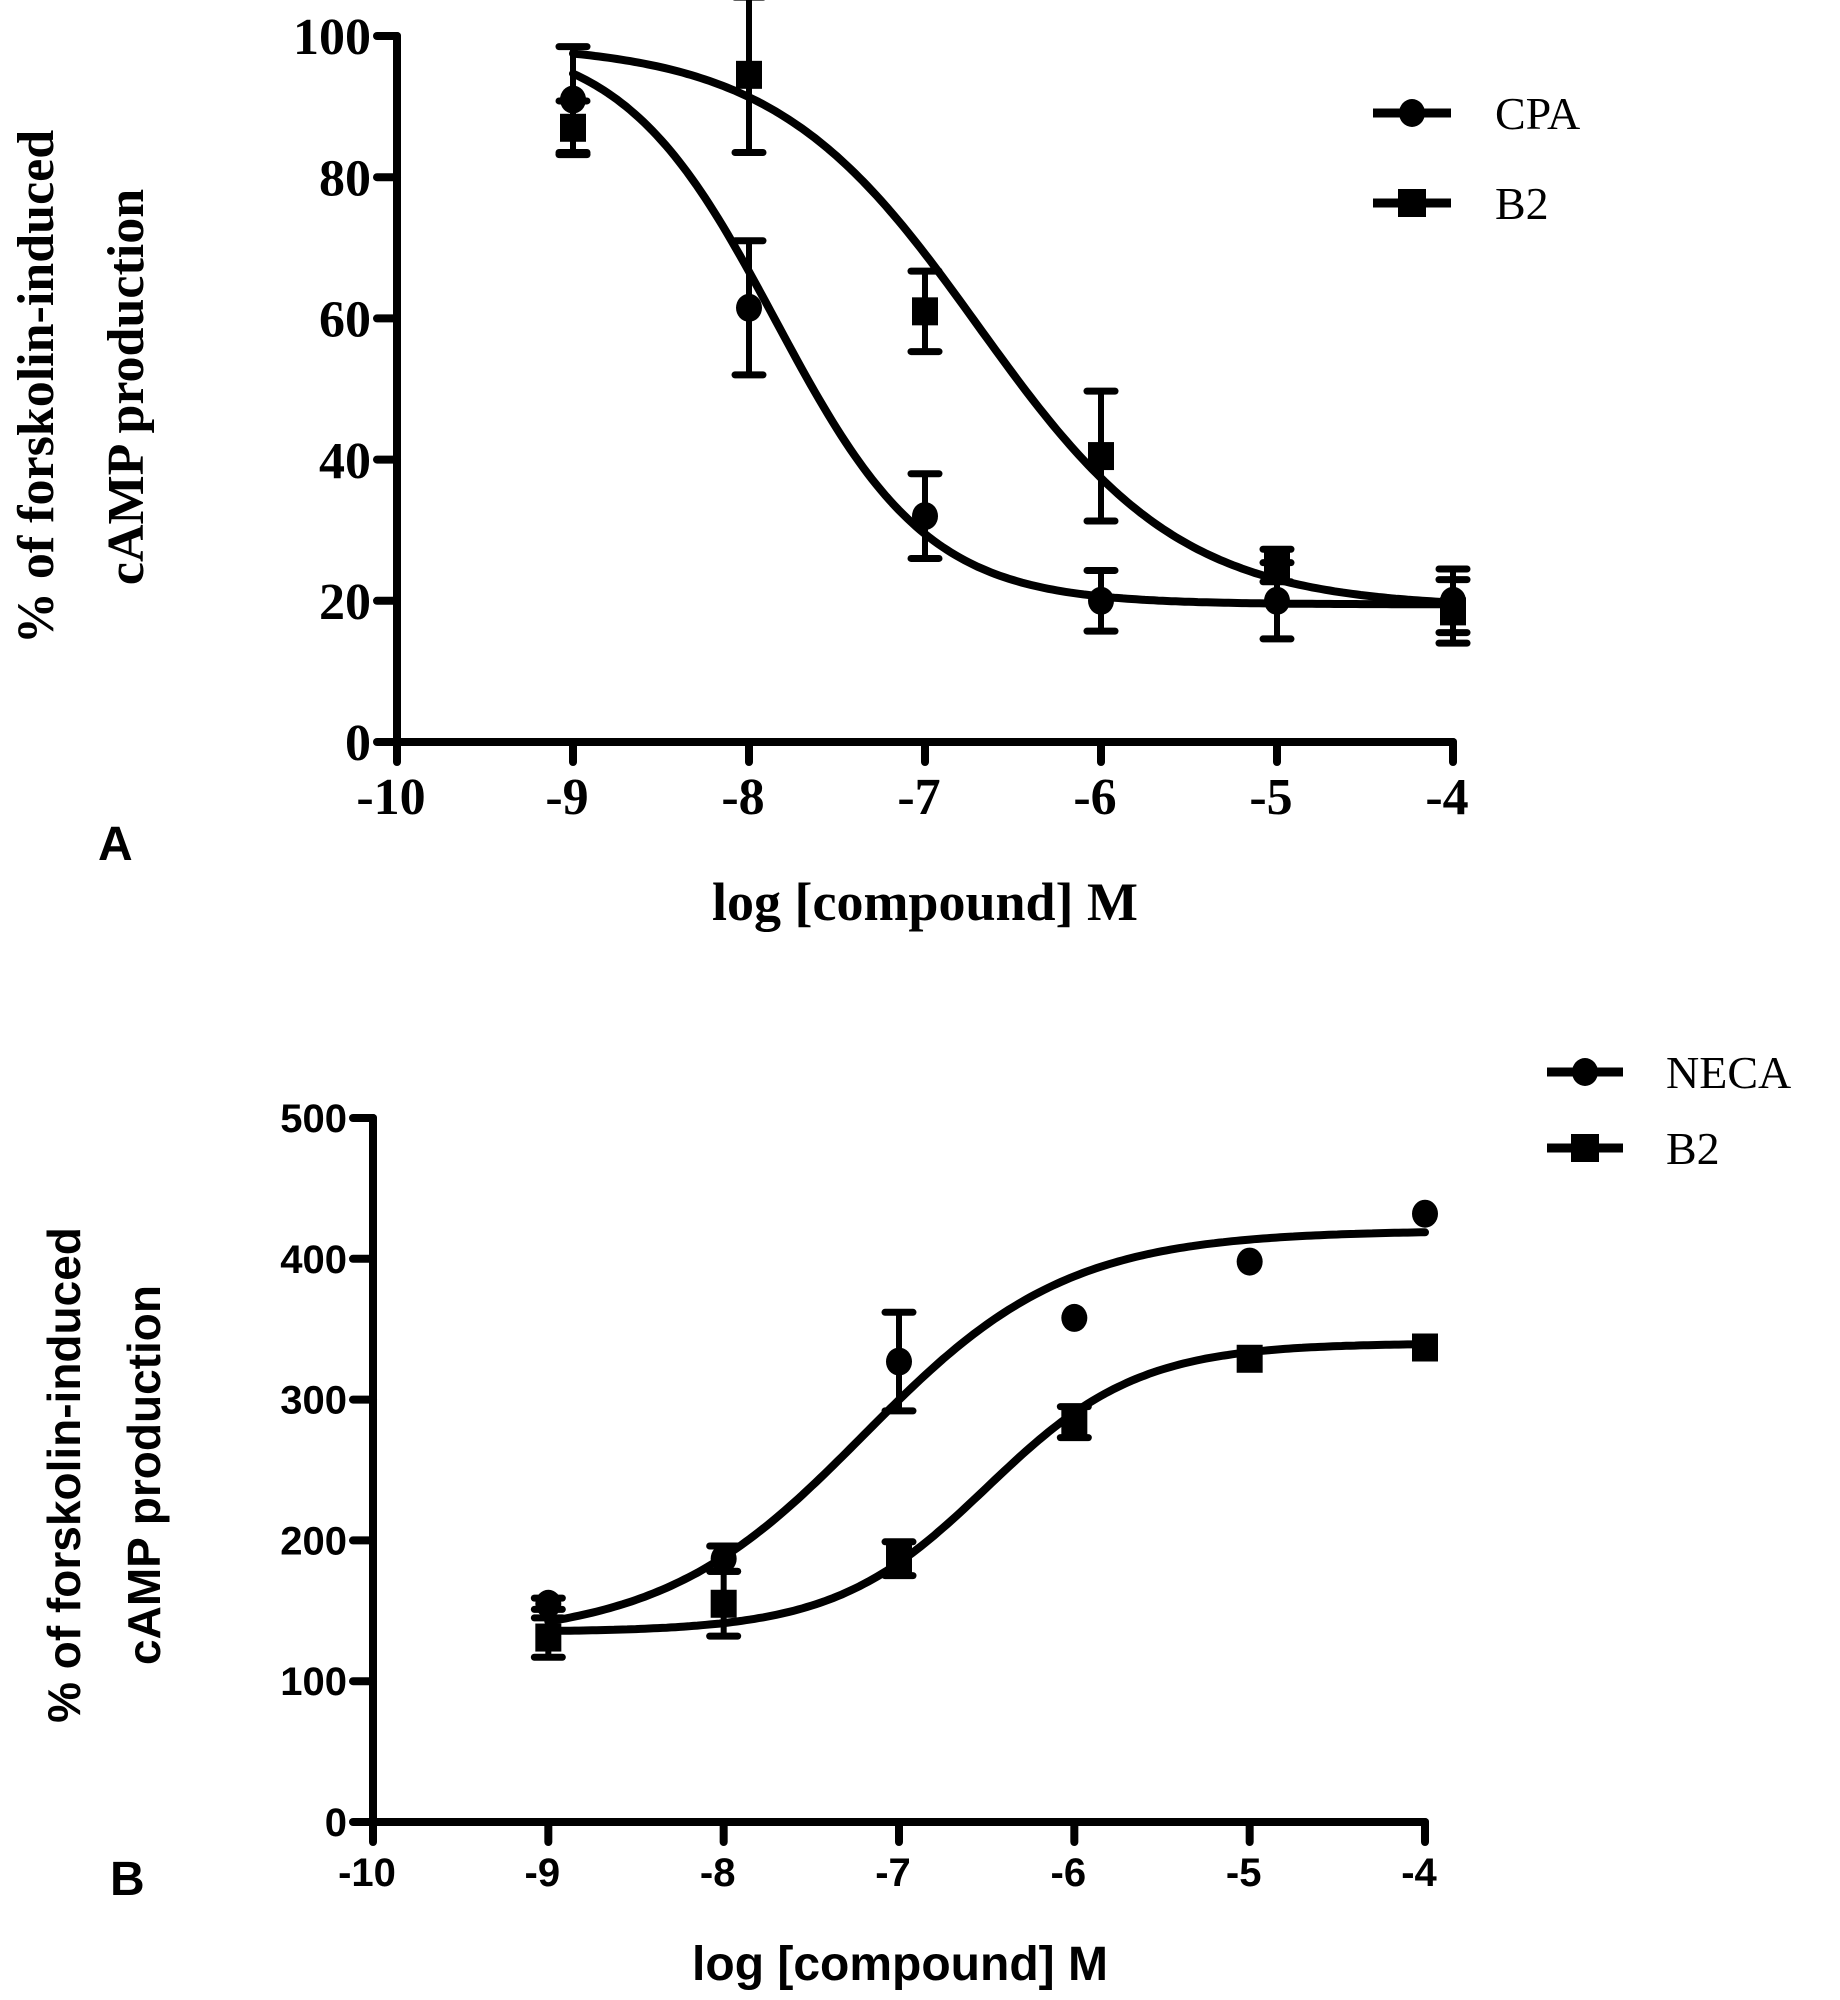 The width and height of the screenshot is (1840, 2000). I want to click on panel-b-x-tick-label: -4, so click(1419, 1873).